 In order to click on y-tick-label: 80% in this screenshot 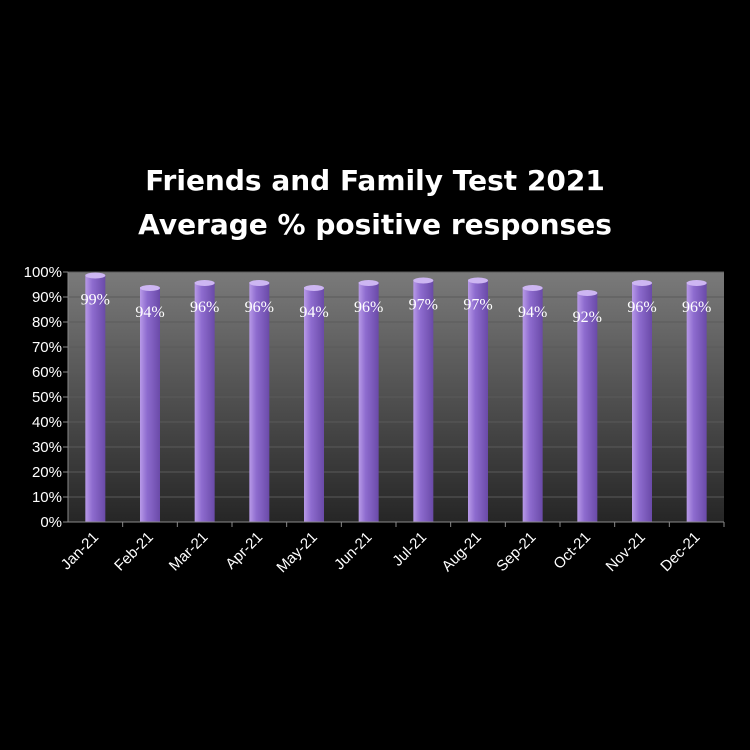, I will do `click(47, 322)`.